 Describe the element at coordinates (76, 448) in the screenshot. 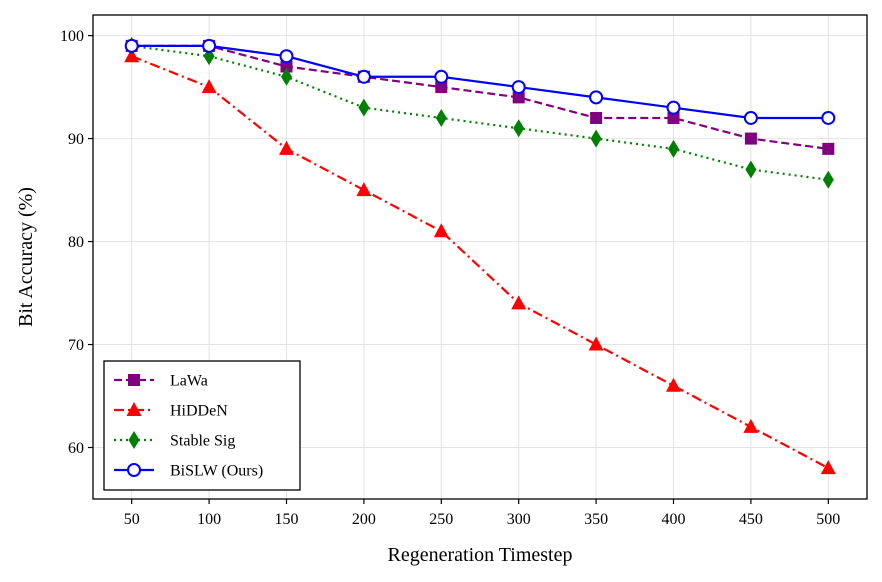

I see `y-tick-label: 60` at that location.